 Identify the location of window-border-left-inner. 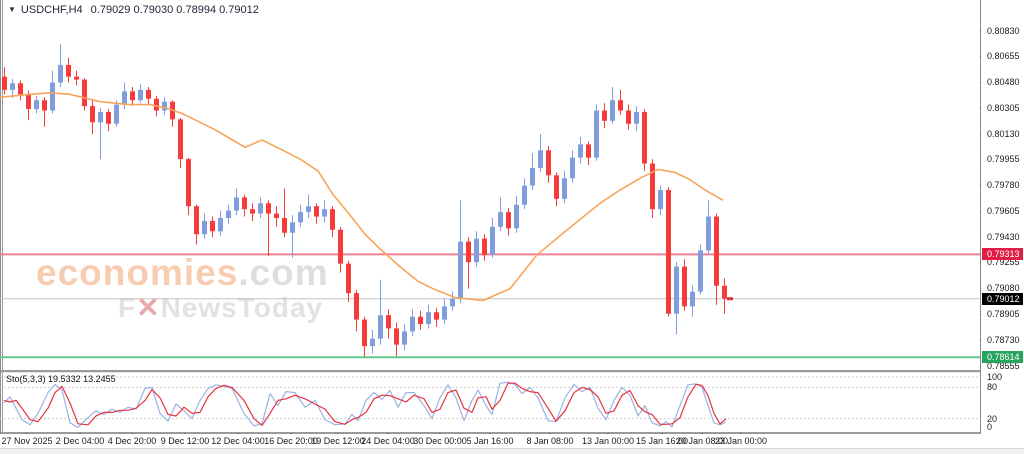
(2, 224).